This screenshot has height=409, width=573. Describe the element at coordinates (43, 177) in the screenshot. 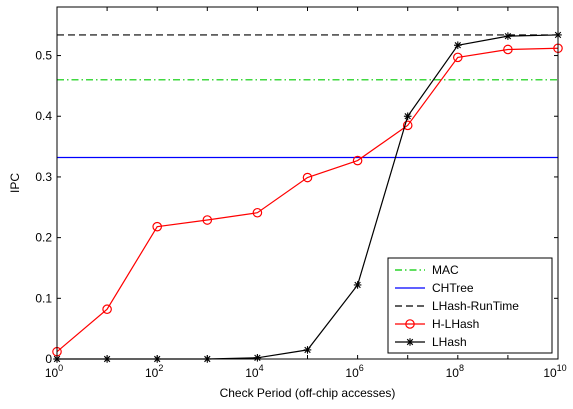

I see `y-tick-label: 0.3` at that location.